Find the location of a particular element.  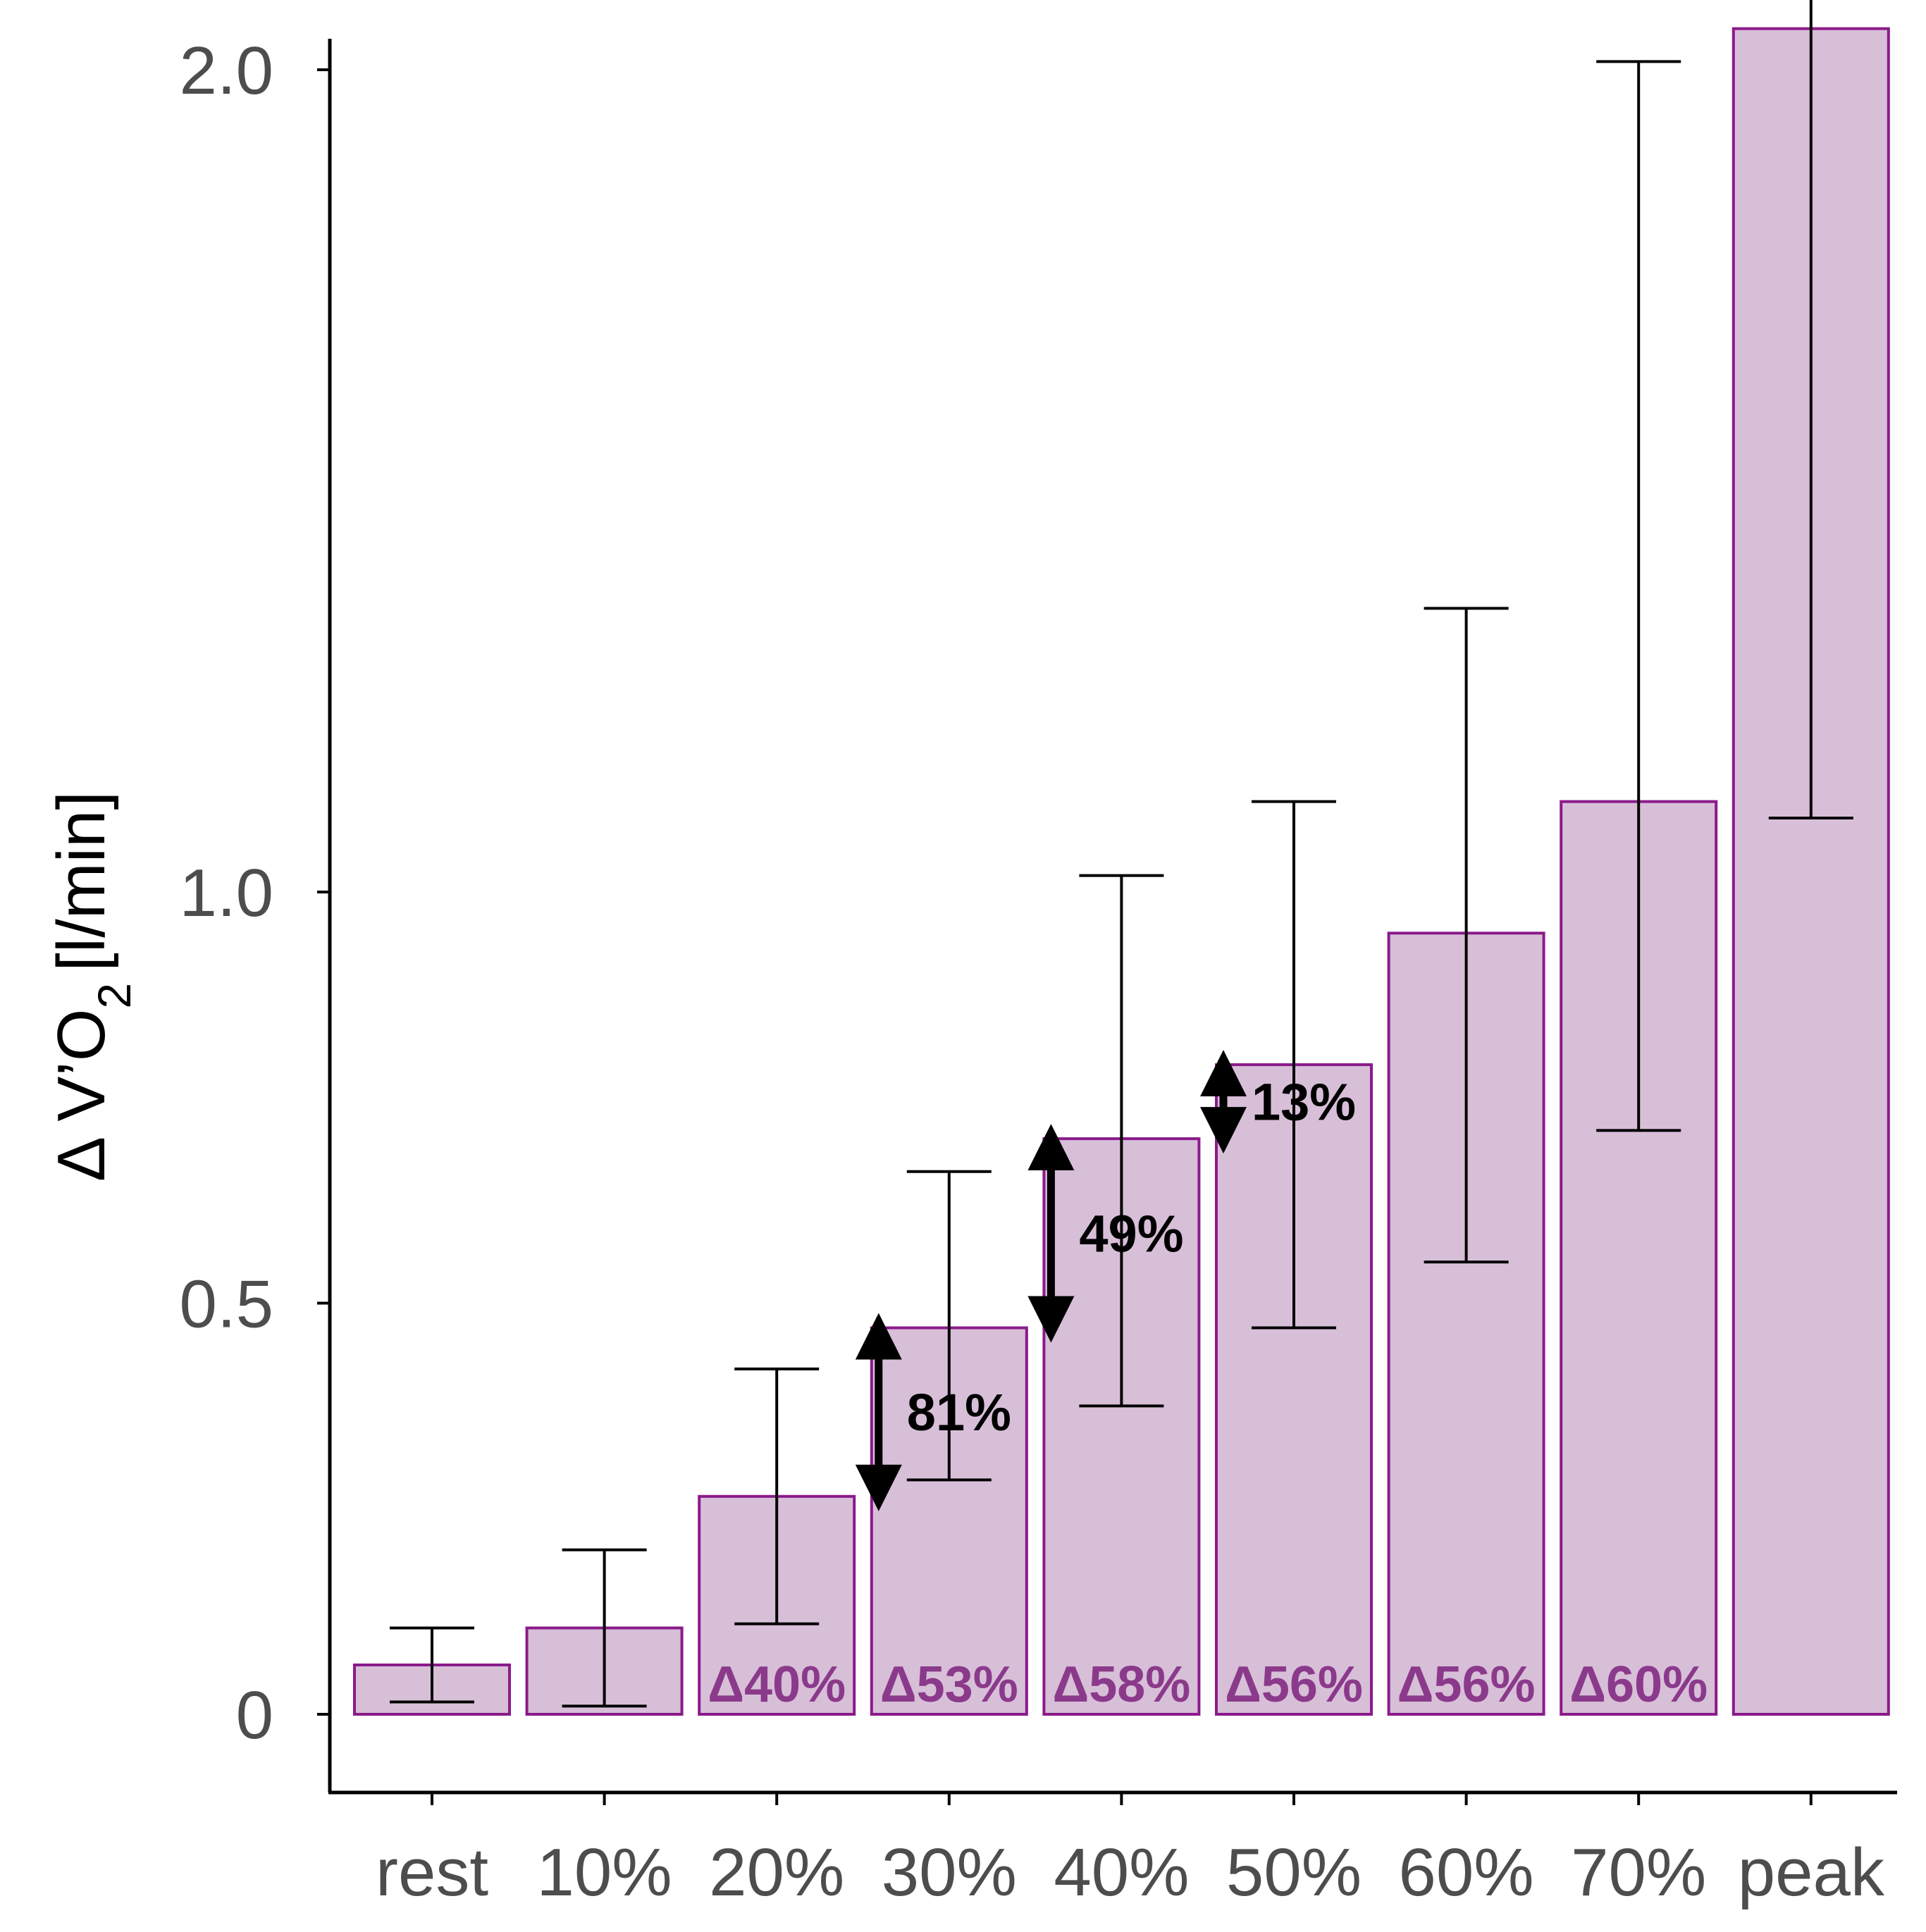

x-tick-label: 60% is located at coordinates (1467, 1872).